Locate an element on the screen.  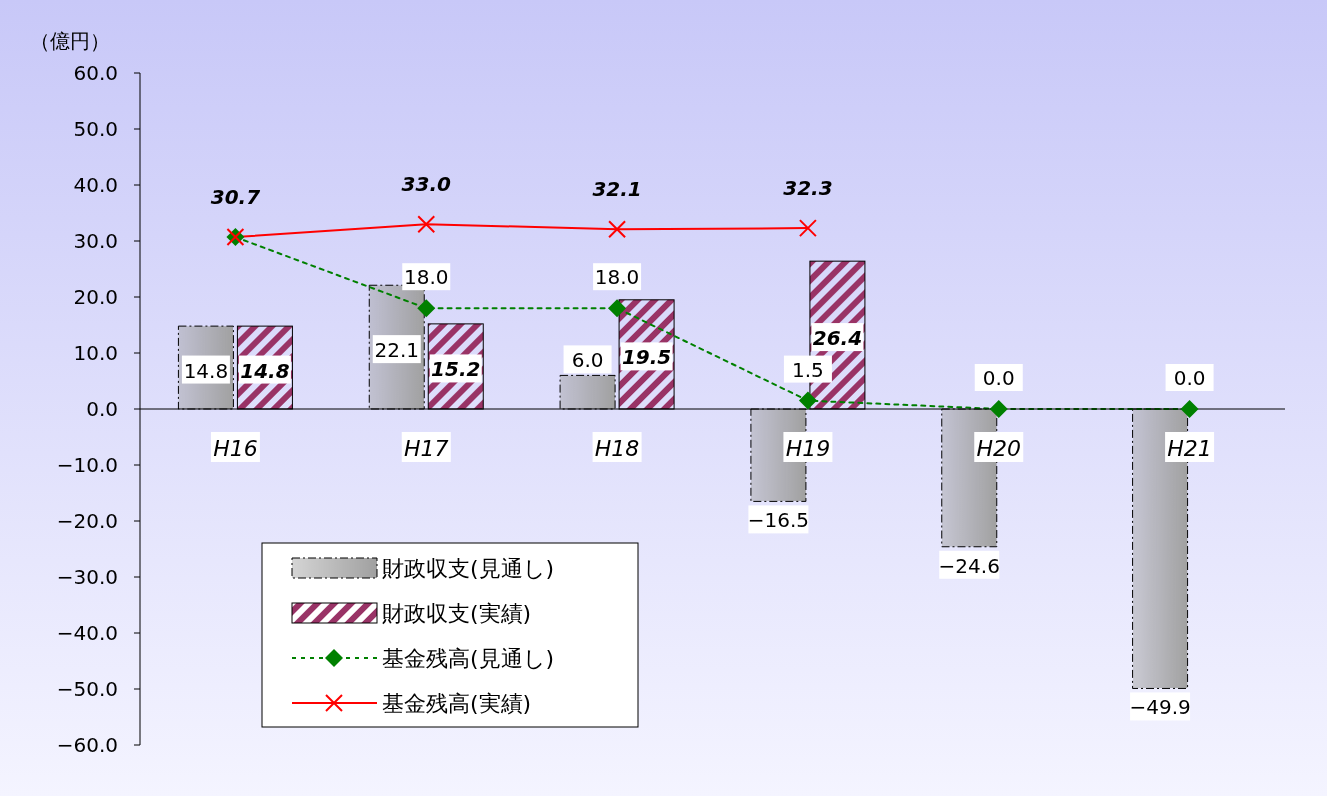
y-tick-label: 60.0 is located at coordinates (95, 73).